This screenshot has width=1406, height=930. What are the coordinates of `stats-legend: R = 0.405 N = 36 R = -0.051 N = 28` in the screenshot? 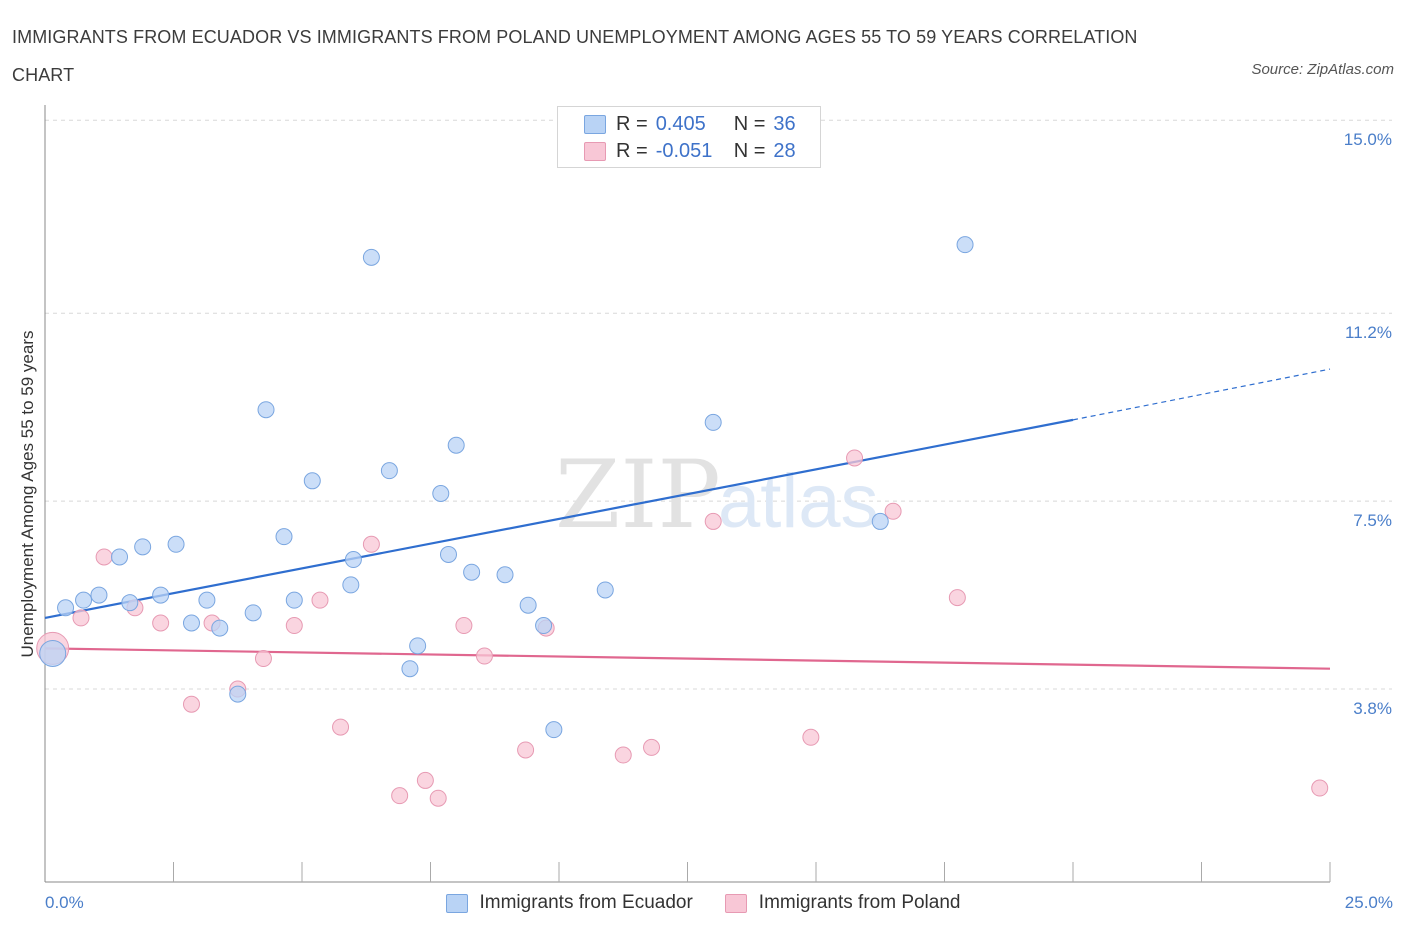 It's located at (689, 137).